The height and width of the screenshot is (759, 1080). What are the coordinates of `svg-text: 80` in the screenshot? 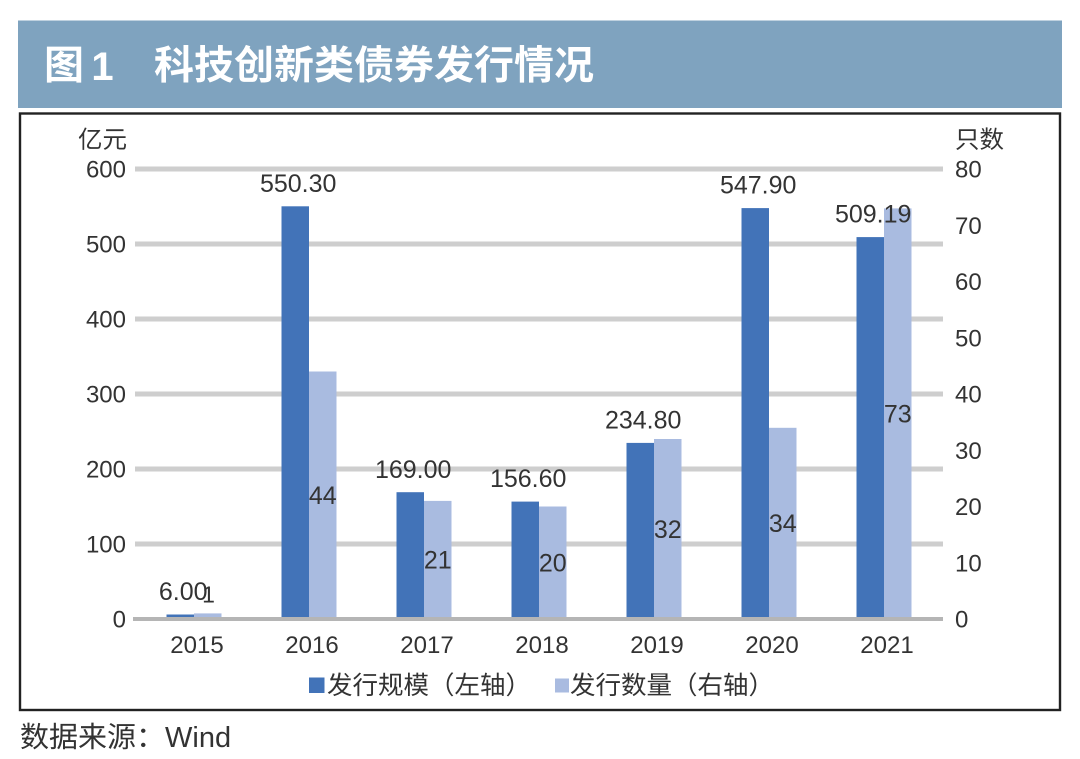 It's located at (968, 170).